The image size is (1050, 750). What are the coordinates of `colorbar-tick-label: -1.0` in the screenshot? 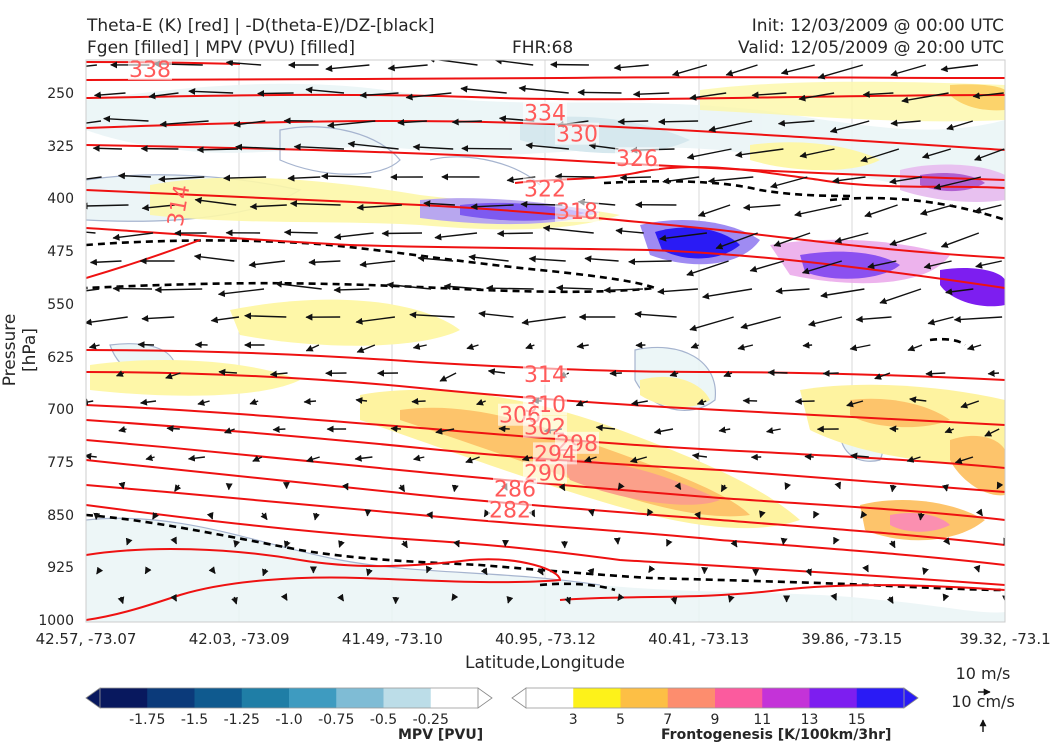 It's located at (288, 720).